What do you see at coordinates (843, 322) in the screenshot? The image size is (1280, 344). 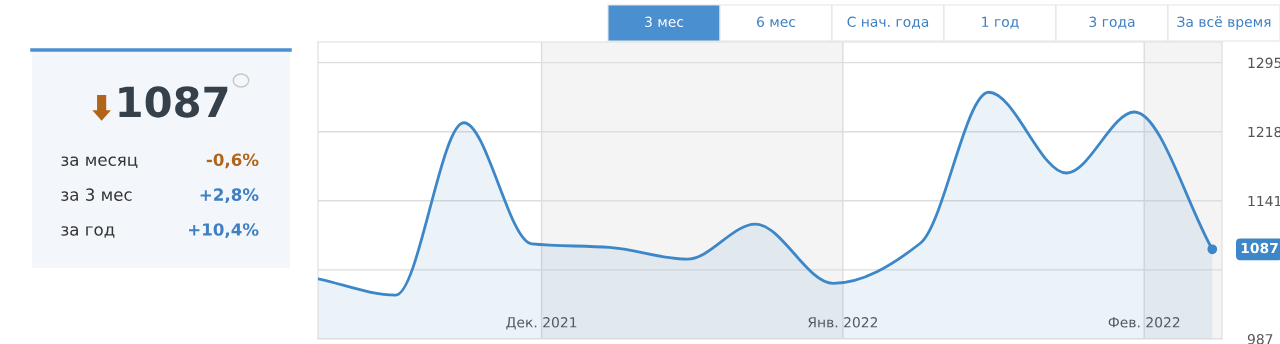 I see `x-tick-label: Янв. 2022` at bounding box center [843, 322].